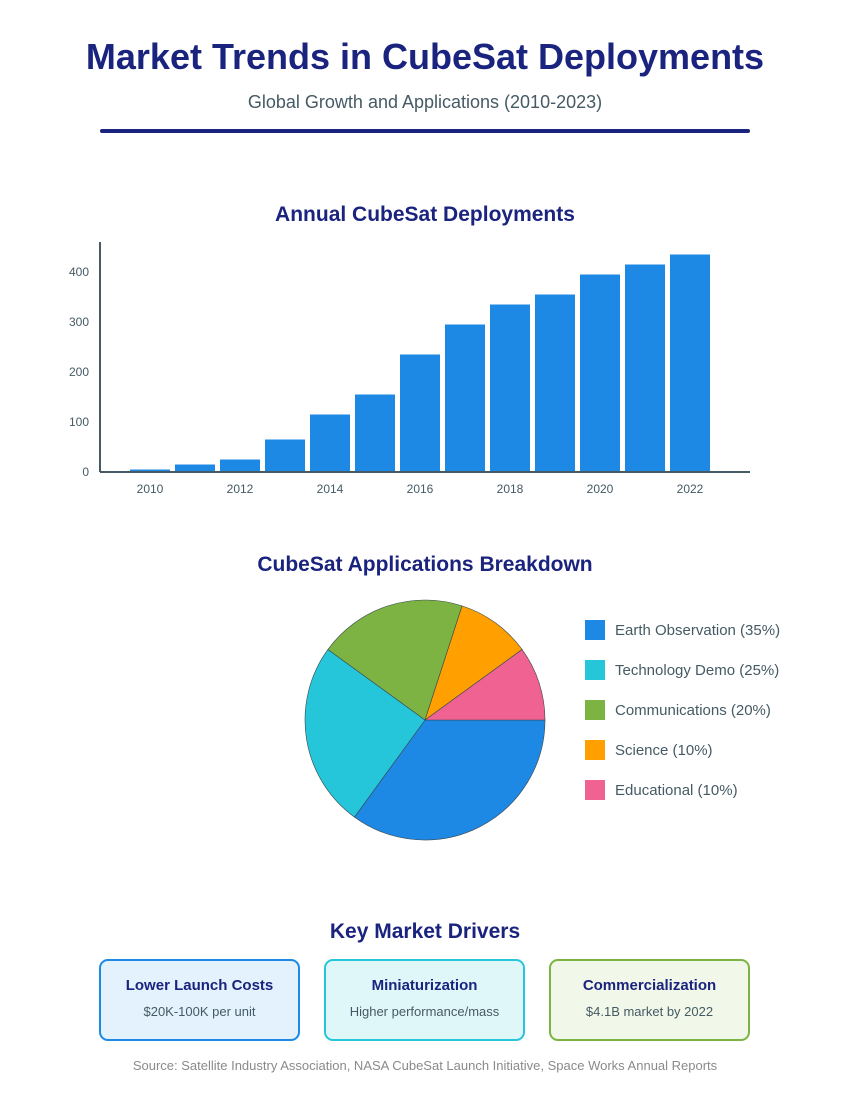 The height and width of the screenshot is (1100, 850). What do you see at coordinates (649, 985) in the screenshot?
I see `driver-card-title: Commercialization` at bounding box center [649, 985].